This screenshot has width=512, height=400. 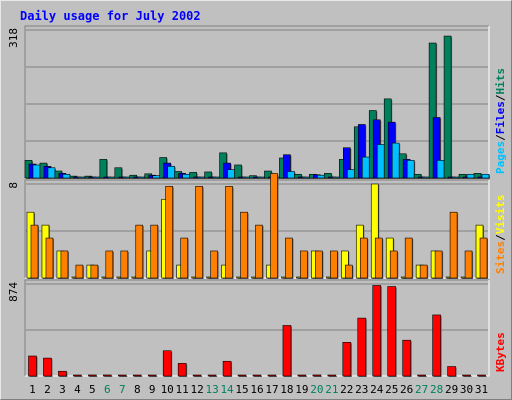 I want to click on visits-axis-title: Sites/Visits, so click(x=500, y=235).